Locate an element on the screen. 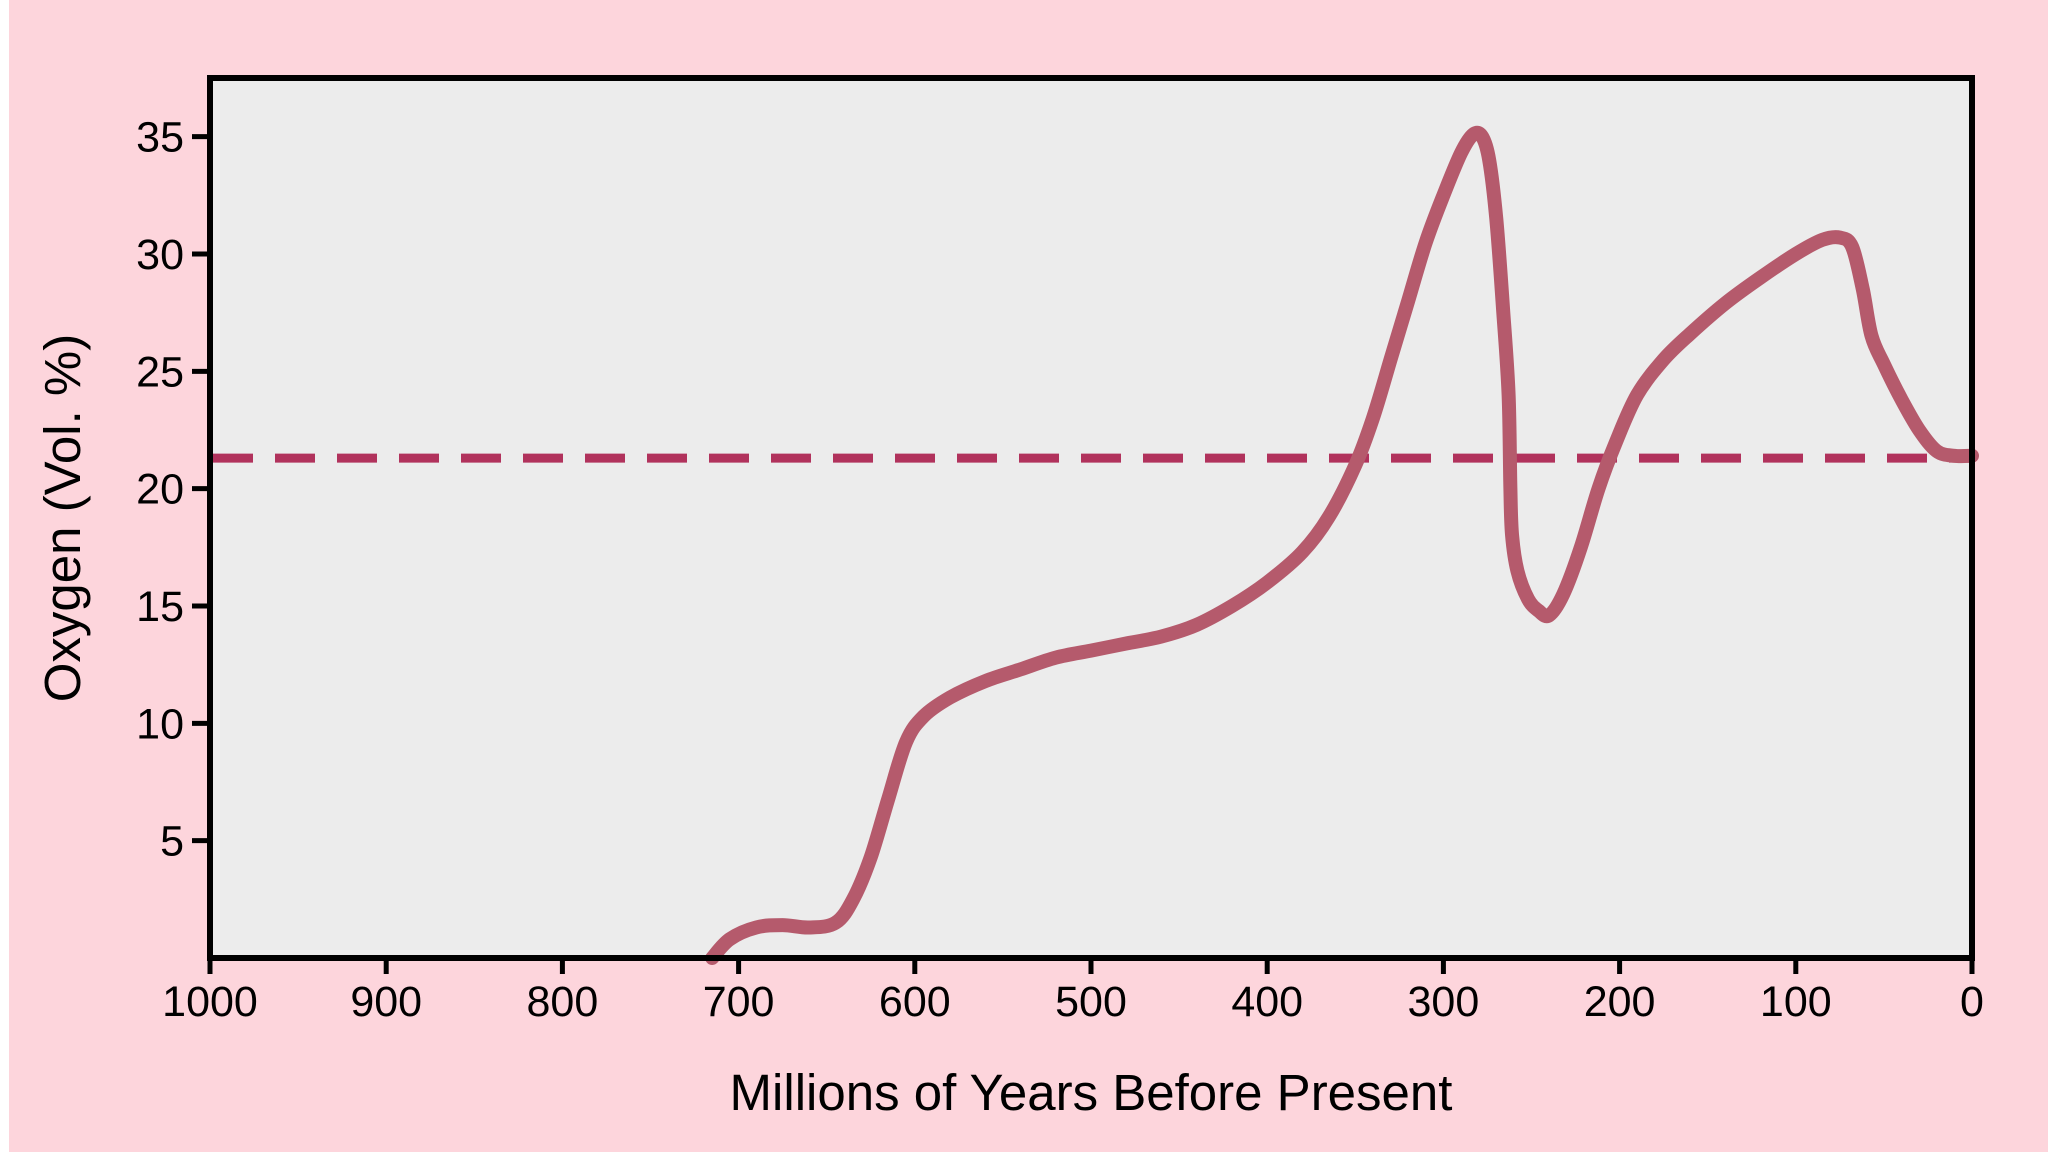 This screenshot has height=1168, width=2048. x-axis: 1000 900 800 700 600 500 400 300 200 100 0 is located at coordinates (1073, 992).